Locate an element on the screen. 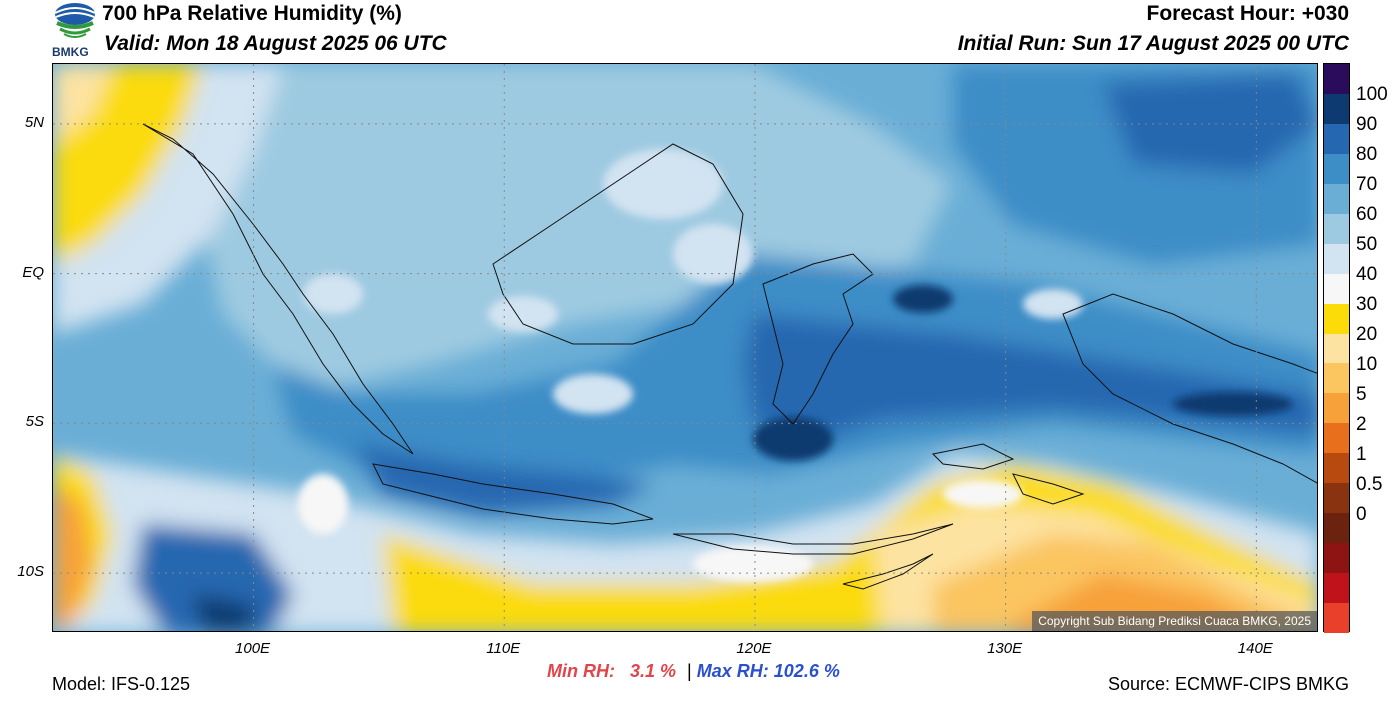 Image resolution: width=1400 pixels, height=709 pixels. valid-time: Valid: Mon 18 August 2025 06 UTC is located at coordinates (275, 43).